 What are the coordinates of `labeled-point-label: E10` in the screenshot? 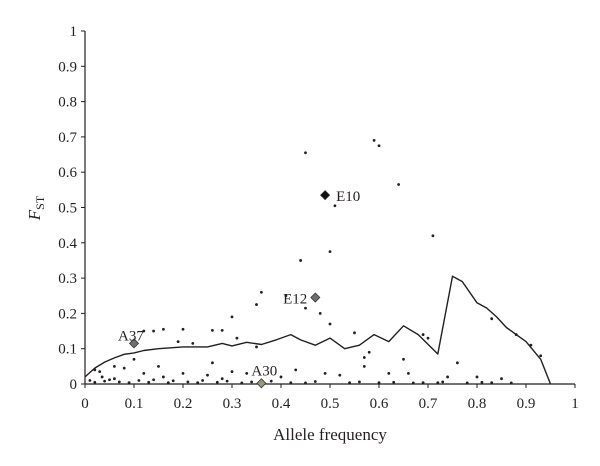 It's located at (348, 197).